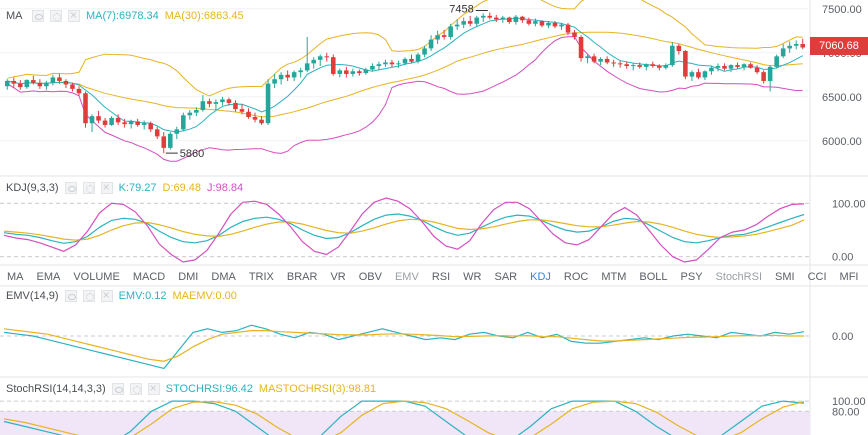 The height and width of the screenshot is (435, 868). What do you see at coordinates (653, 277) in the screenshot?
I see `tab-boll: BOLL` at bounding box center [653, 277].